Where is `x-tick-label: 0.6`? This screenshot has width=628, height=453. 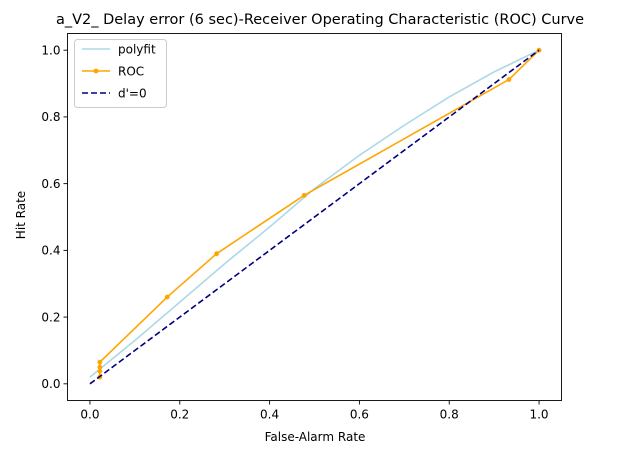 x-tick-label: 0.6 is located at coordinates (359, 415).